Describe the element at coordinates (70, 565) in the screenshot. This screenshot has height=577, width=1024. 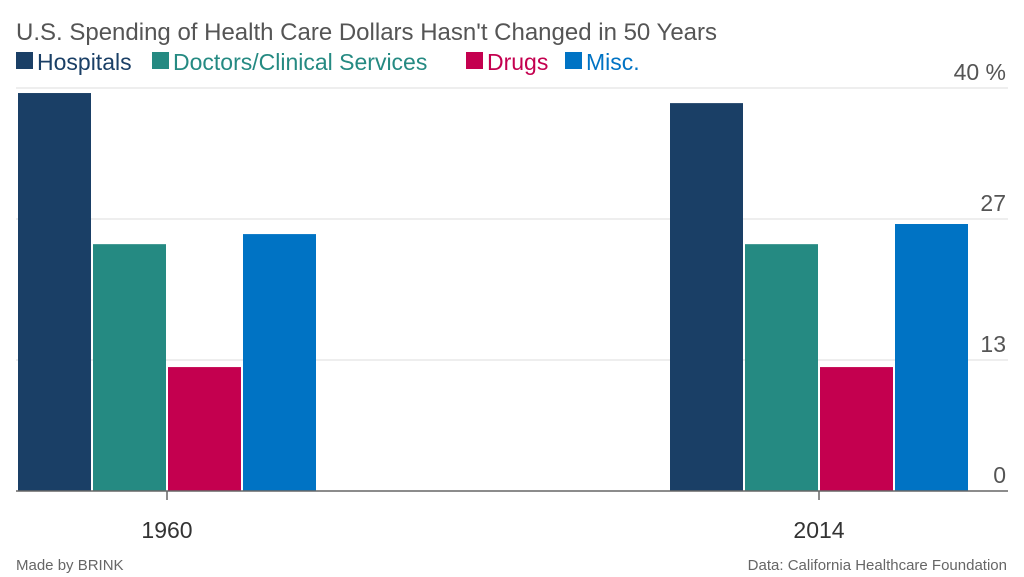
I see `credit-text: Made by BRINK` at that location.